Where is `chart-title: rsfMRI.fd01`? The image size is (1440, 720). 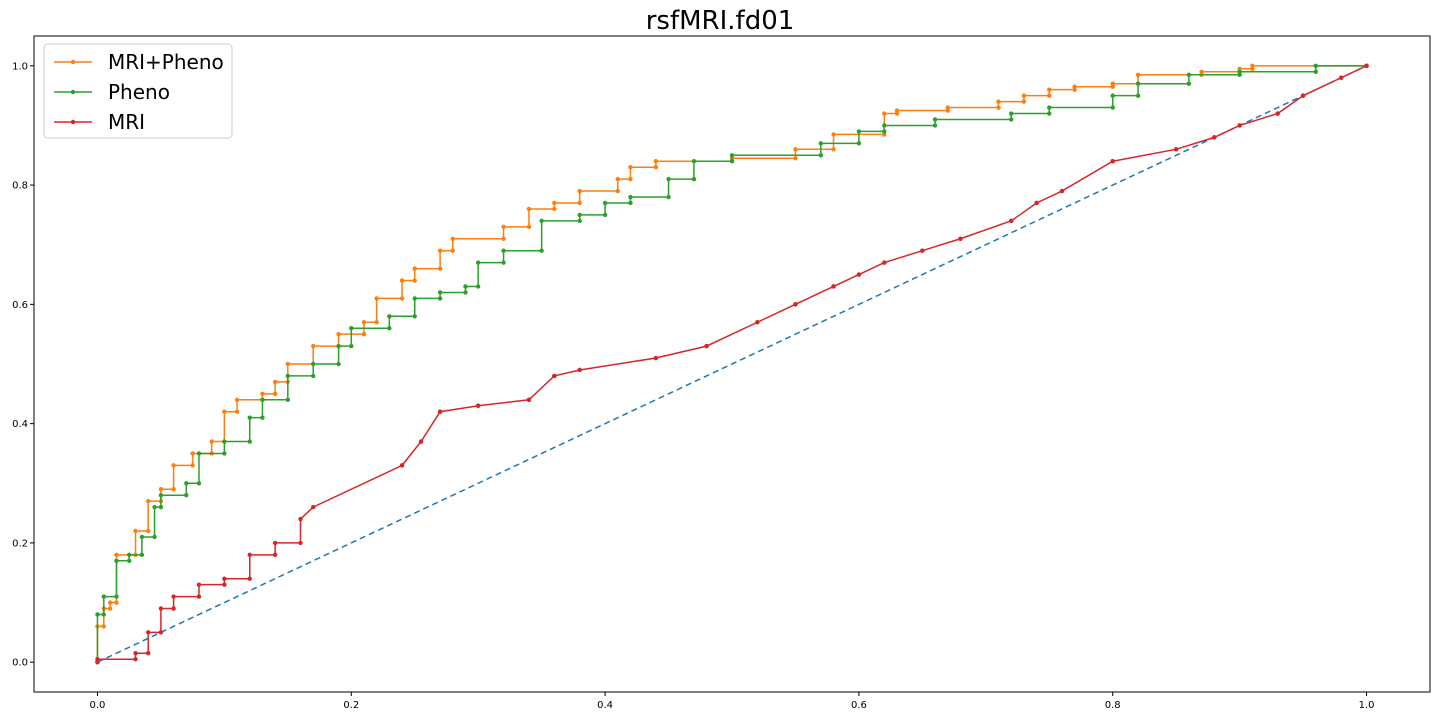
chart-title: rsfMRI.fd01 is located at coordinates (720, 21).